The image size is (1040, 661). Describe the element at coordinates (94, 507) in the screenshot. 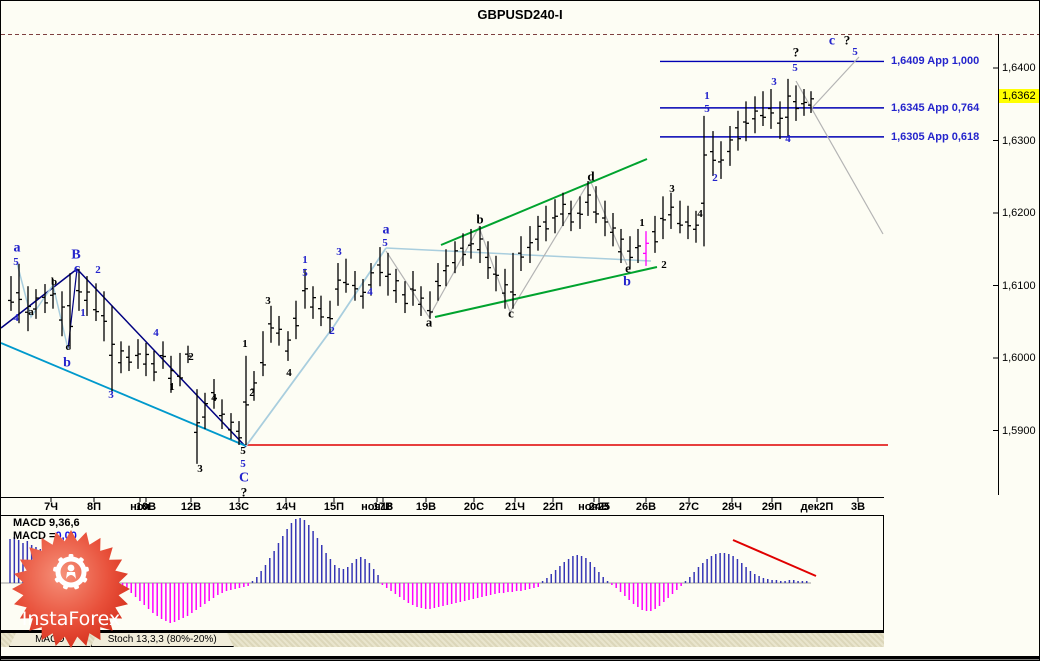

I see `time-axis-label: 8П` at that location.